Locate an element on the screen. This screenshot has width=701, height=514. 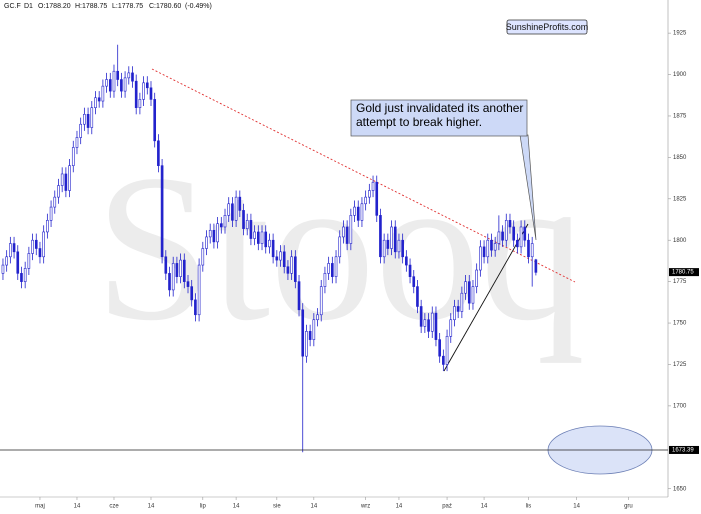
x-tick-label: lip is located at coordinates (203, 507).